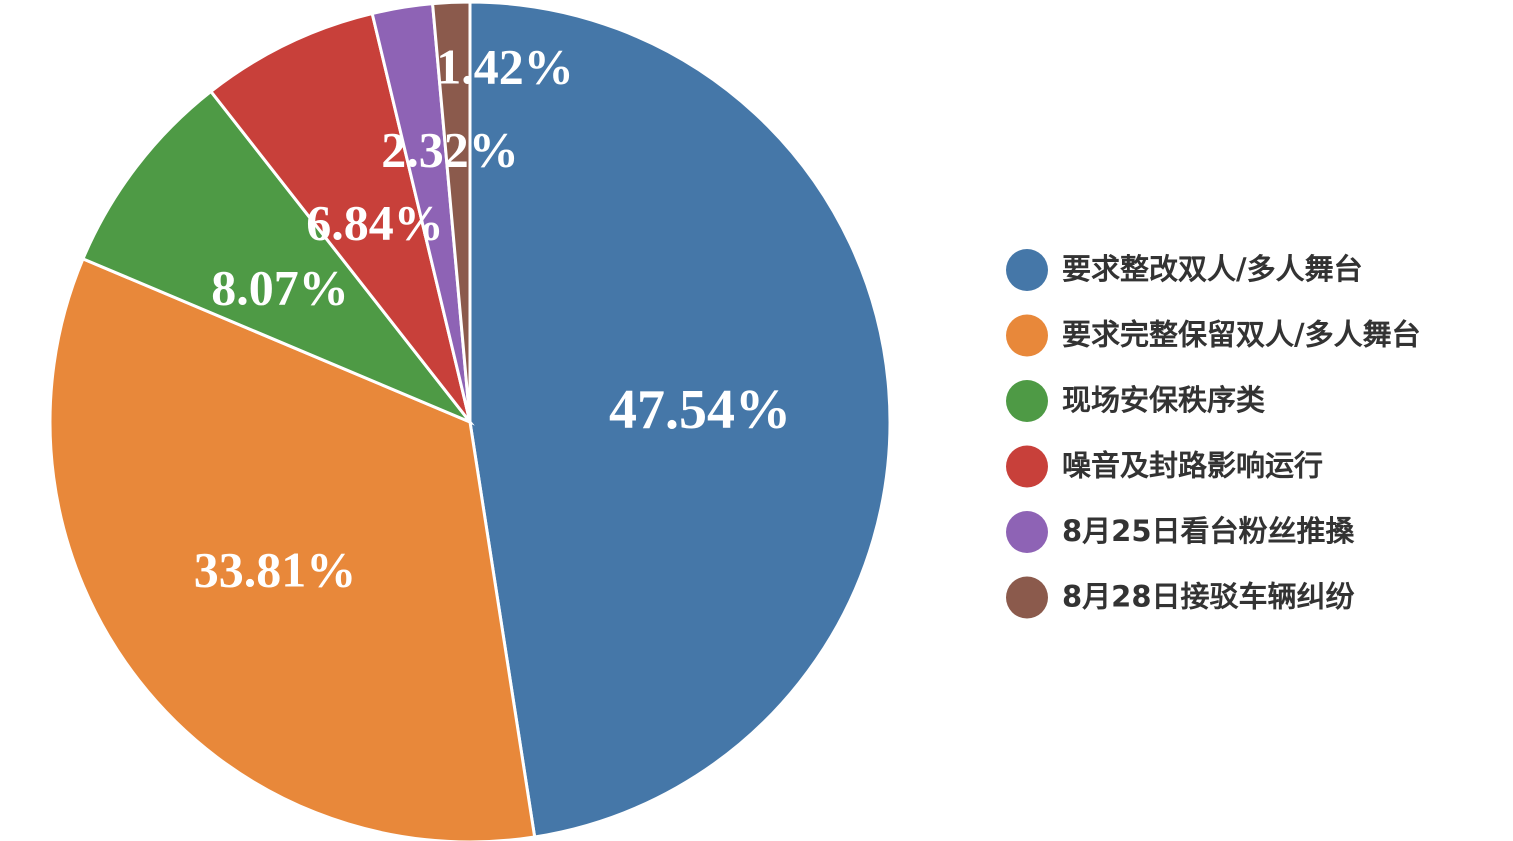  Describe the element at coordinates (700, 410) in the screenshot. I see `slice-label: 47.54%` at that location.